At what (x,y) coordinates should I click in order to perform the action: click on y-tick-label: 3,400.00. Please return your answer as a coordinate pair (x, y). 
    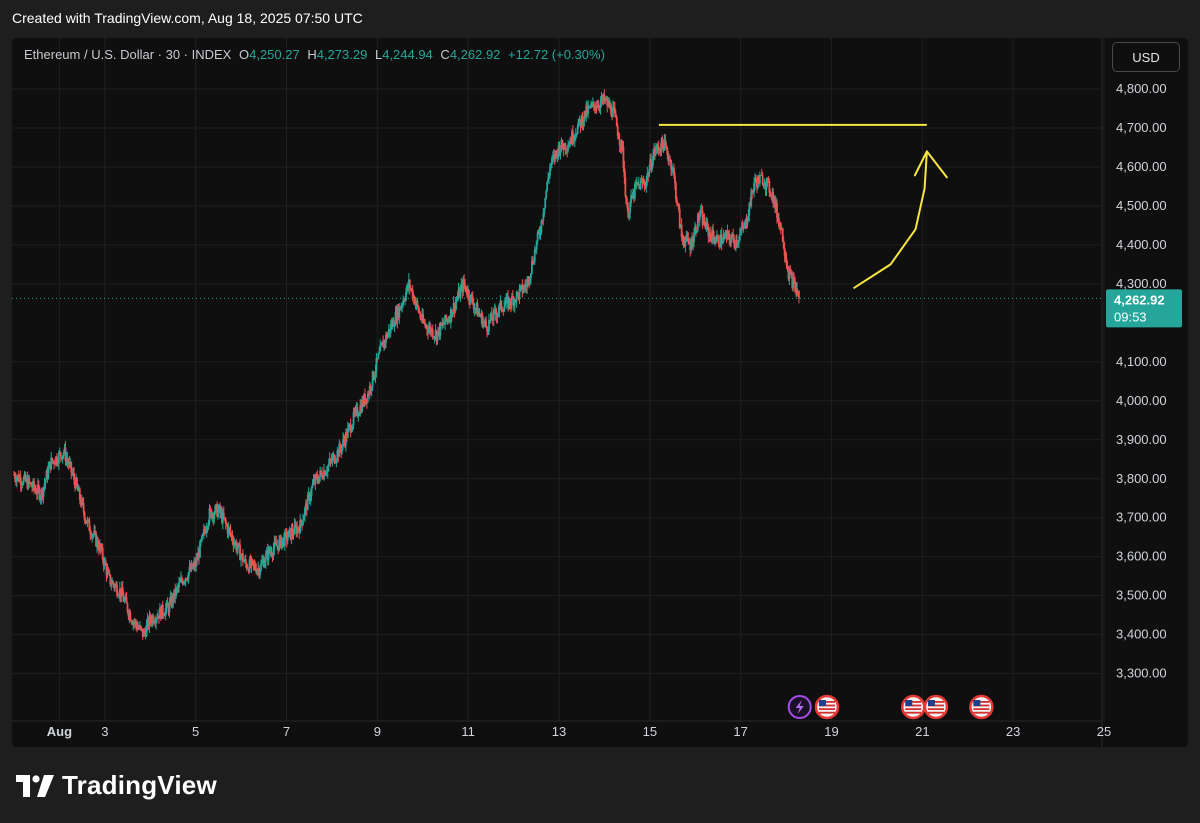
    Looking at the image, I should click on (1141, 634).